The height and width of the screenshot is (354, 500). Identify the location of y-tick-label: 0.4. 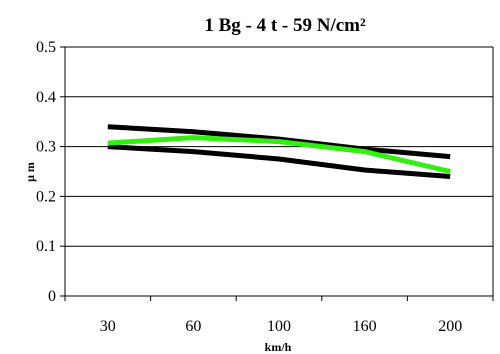
(46, 97).